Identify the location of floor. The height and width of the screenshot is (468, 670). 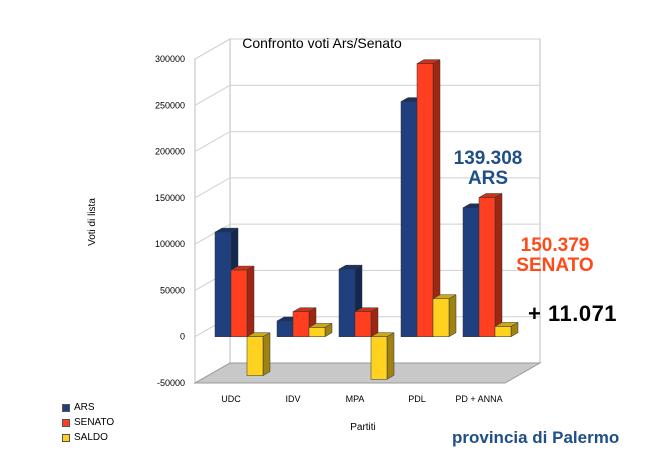
(367, 373).